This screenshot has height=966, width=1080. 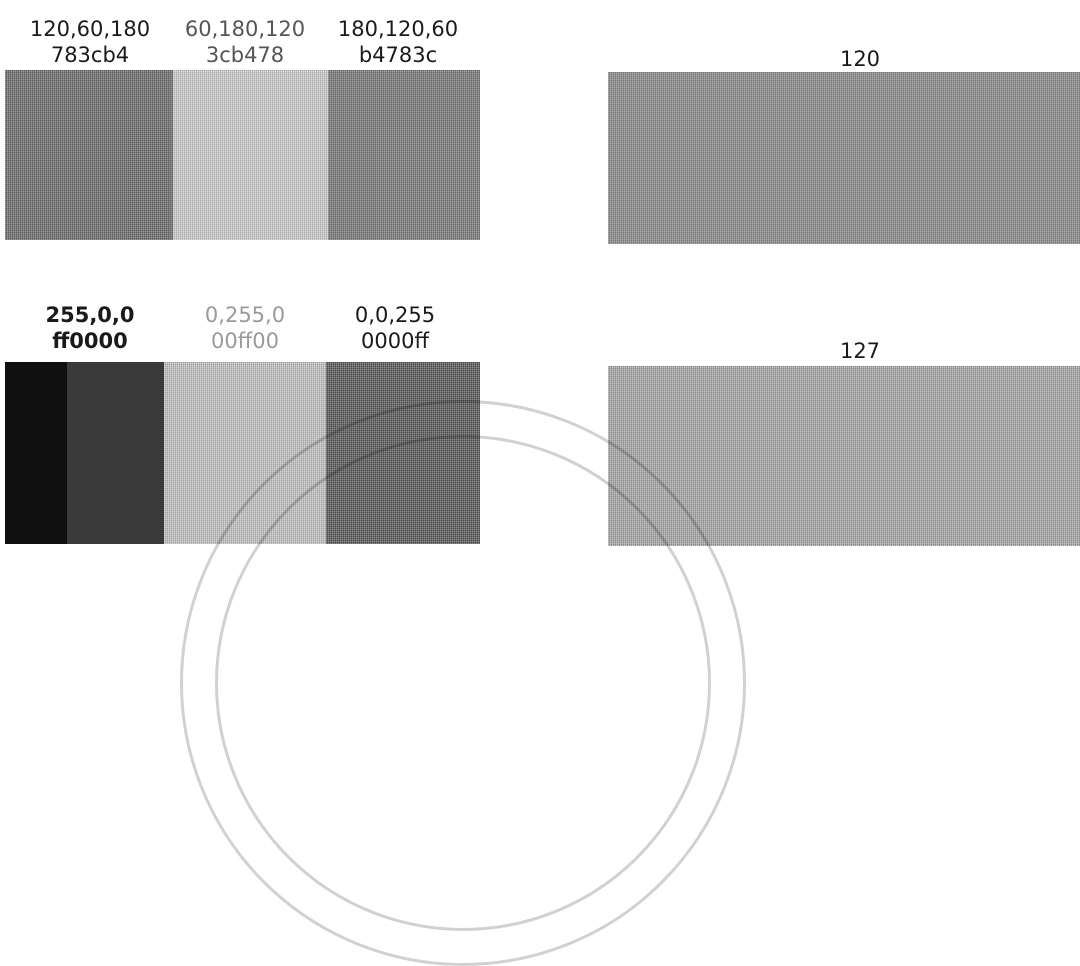 I want to click on swatch-label-00ff00: 0,255,0 00ff00, so click(x=245, y=328).